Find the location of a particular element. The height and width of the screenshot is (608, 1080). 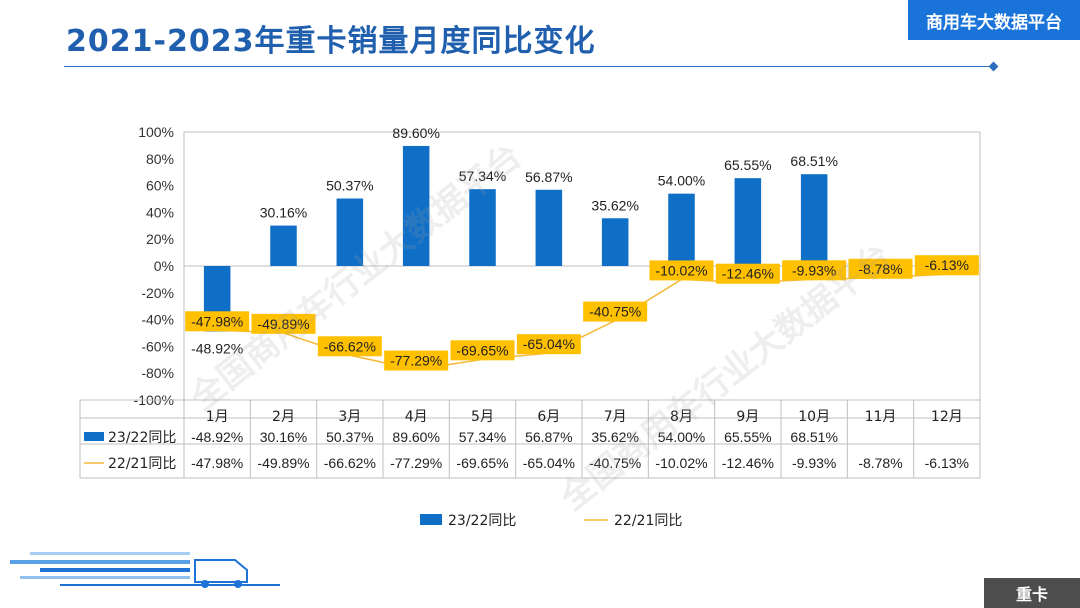

x-tick-label: 10月 is located at coordinates (814, 417).